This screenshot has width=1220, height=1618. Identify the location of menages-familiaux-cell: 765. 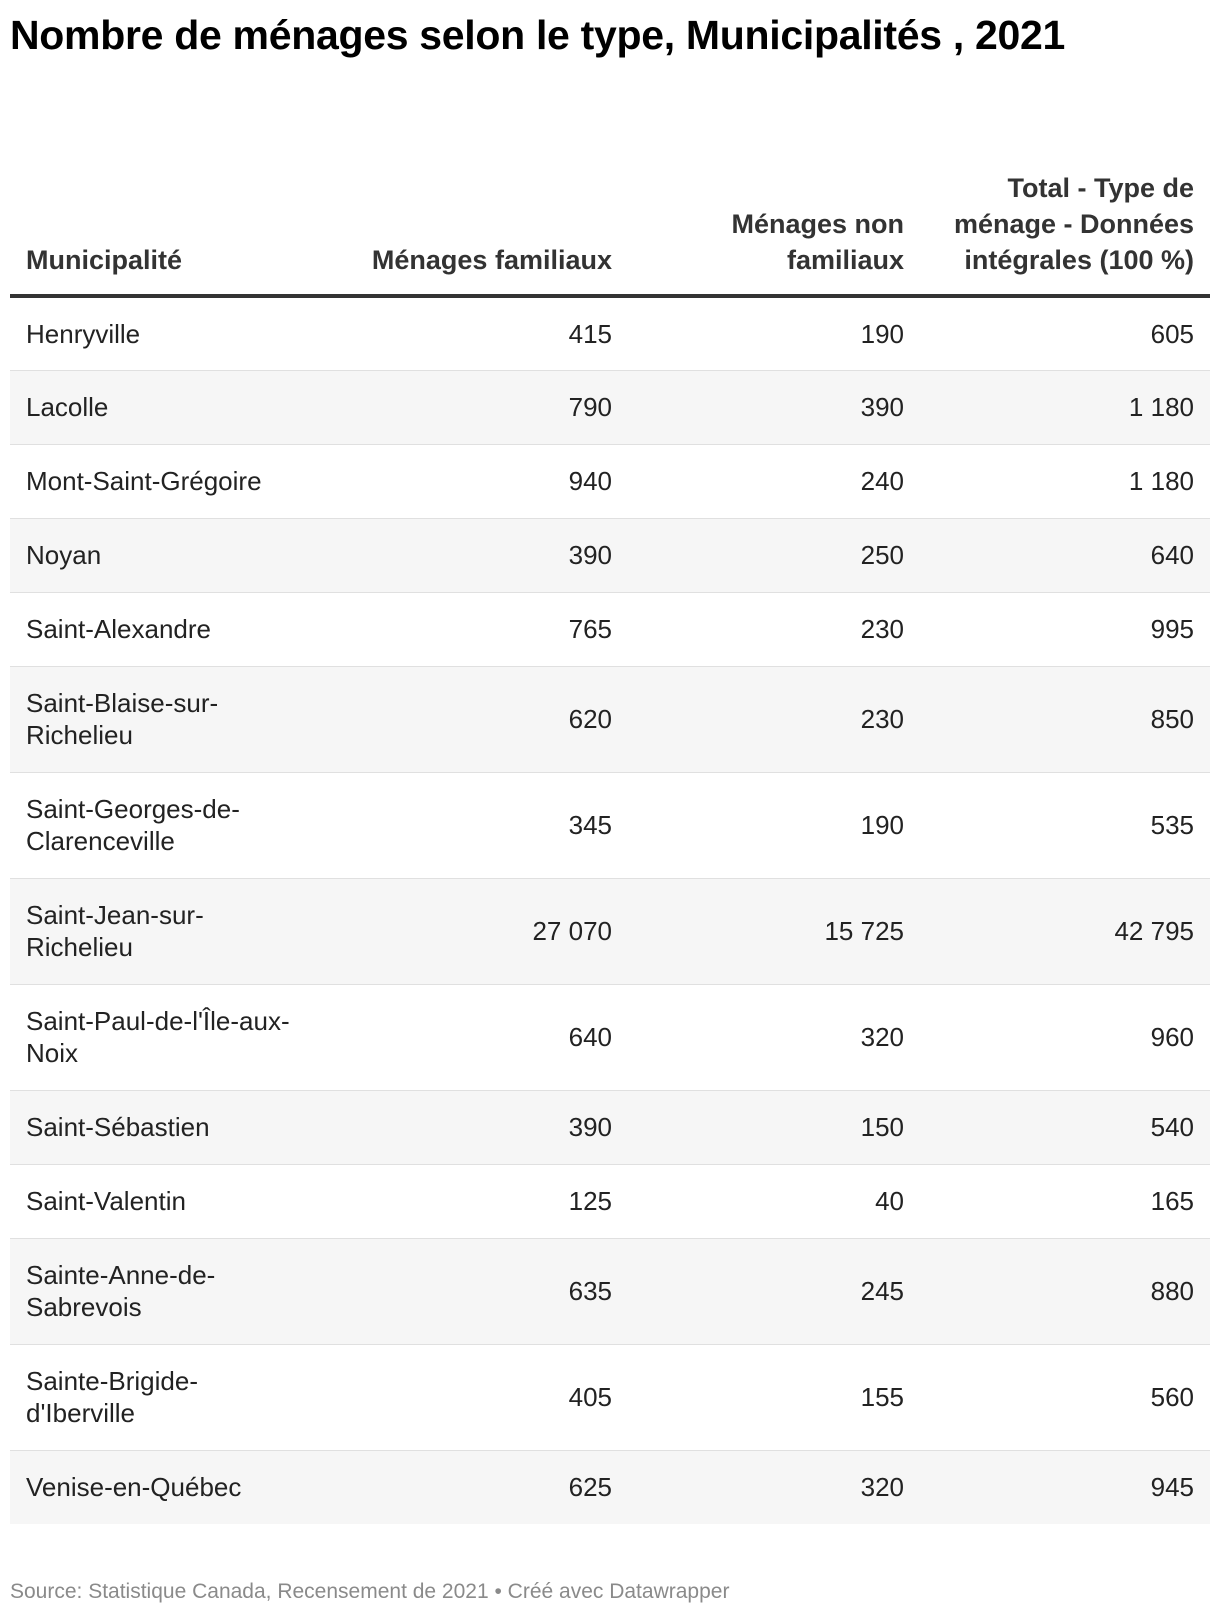
(482, 629).